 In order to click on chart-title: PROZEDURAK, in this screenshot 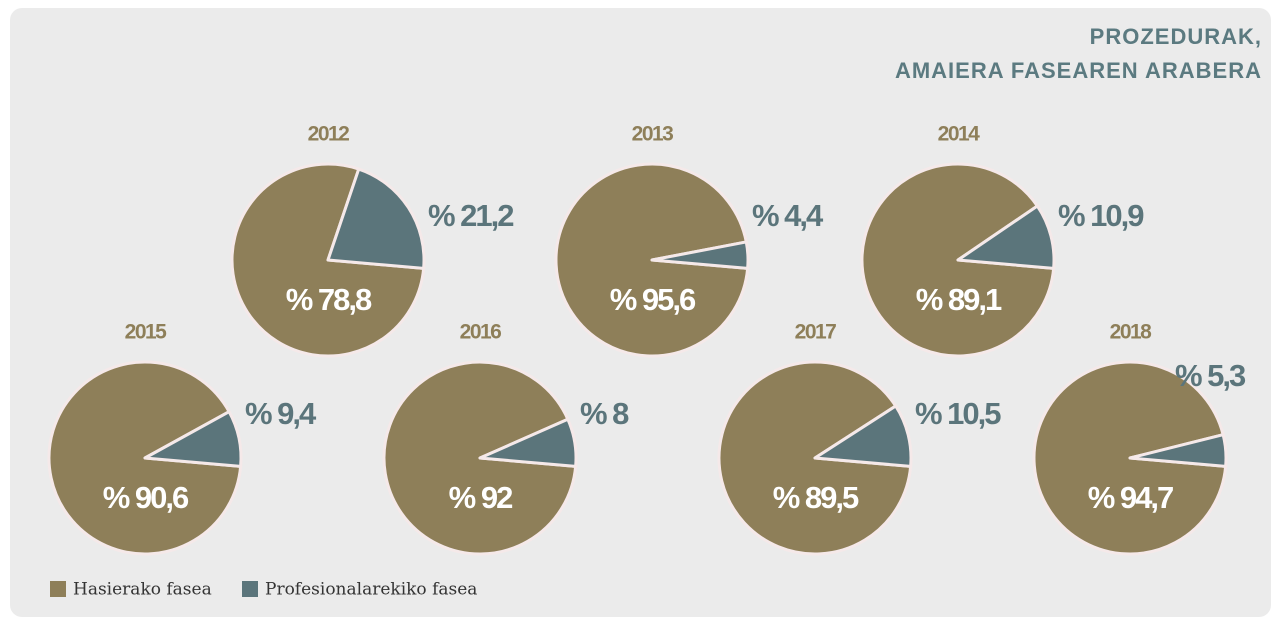, I will do `click(1176, 36)`.